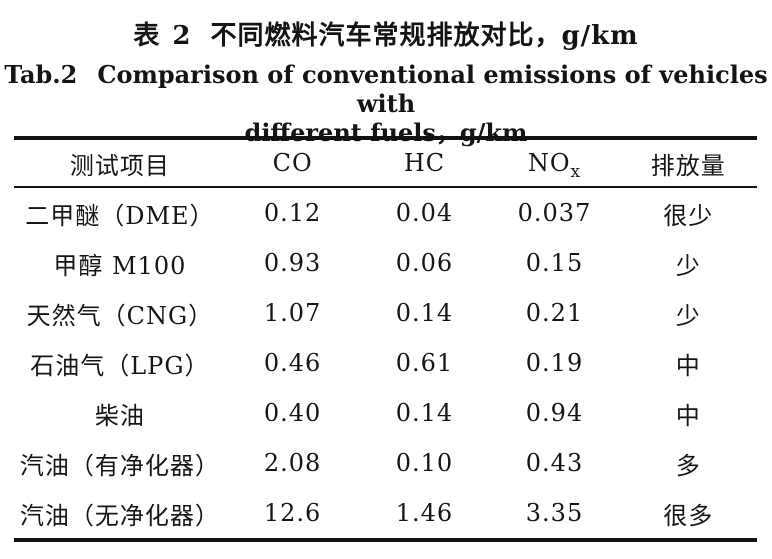 Image resolution: width=772 pixels, height=559 pixels. Describe the element at coordinates (385, 363) in the screenshot. I see `table-row: 石油气（LPG） 0.46 0.61 0.19 中` at that location.